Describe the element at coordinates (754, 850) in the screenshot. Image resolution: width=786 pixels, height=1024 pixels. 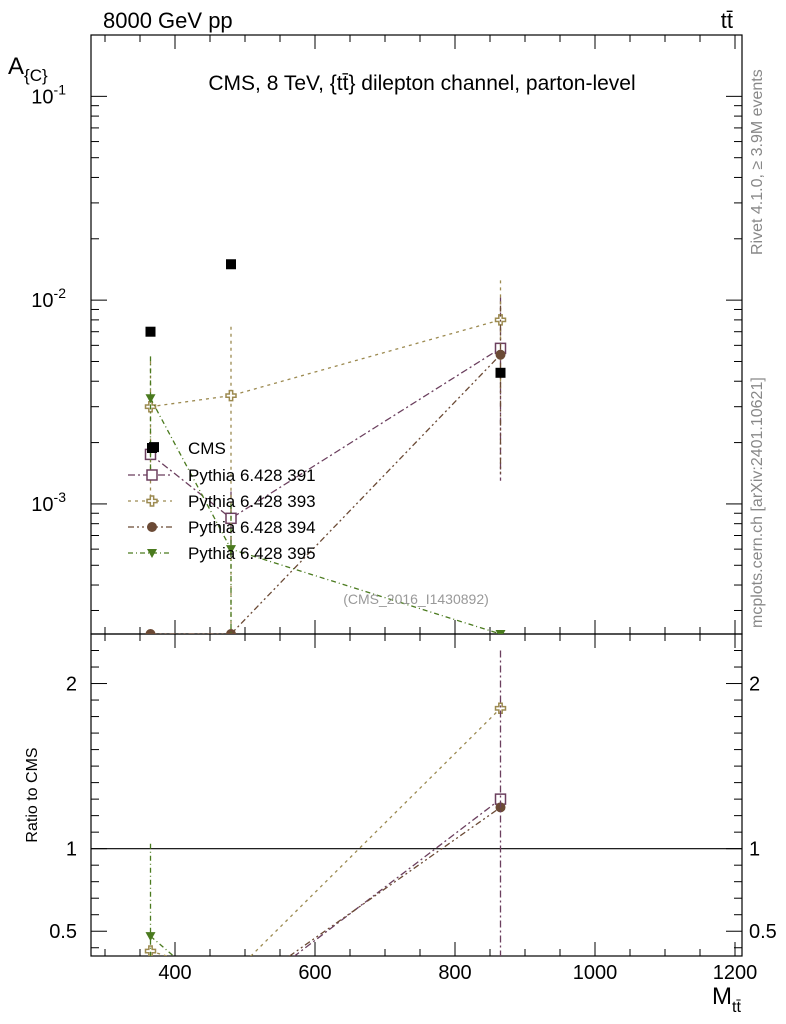
I see `ratio-tick-label-right: 1` at that location.